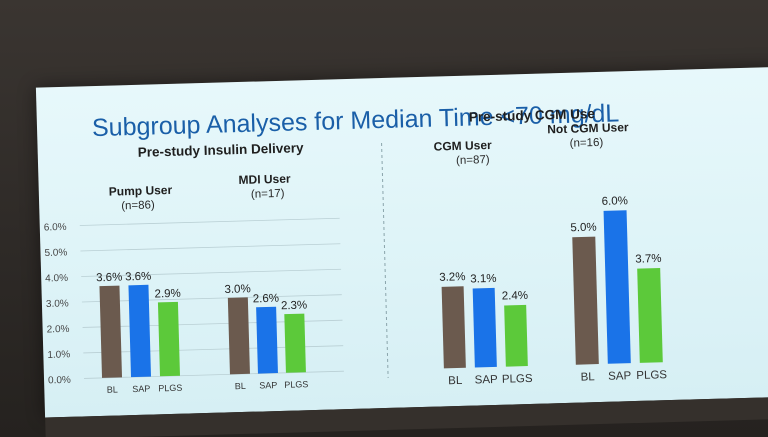 The width and height of the screenshot is (768, 437). What do you see at coordinates (221, 150) in the screenshot?
I see `left-section-title: Pre-study Insulin Delivery` at bounding box center [221, 150].